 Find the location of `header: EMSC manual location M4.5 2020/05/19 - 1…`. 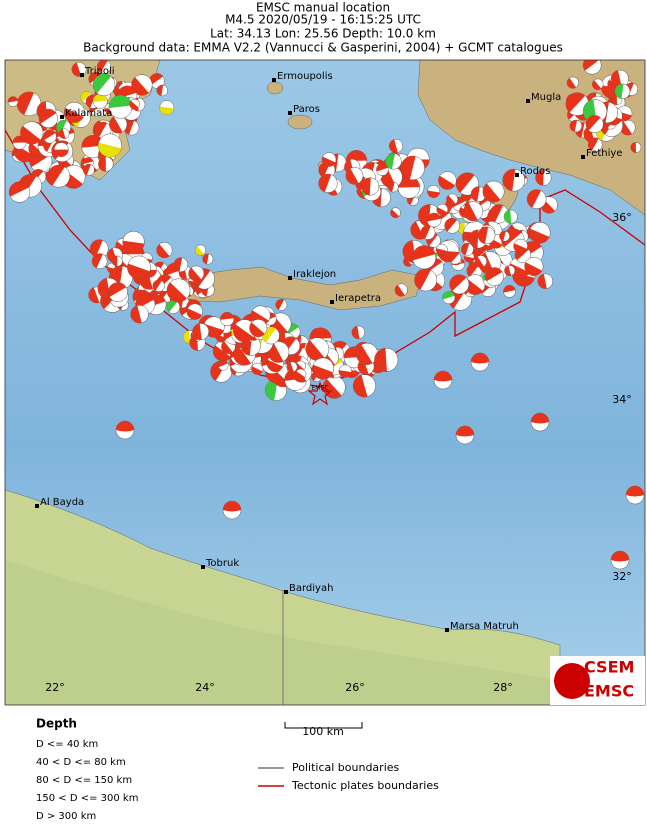

header: EMSC manual location M4.5 2020/05/19 - 1… is located at coordinates (323, 28).